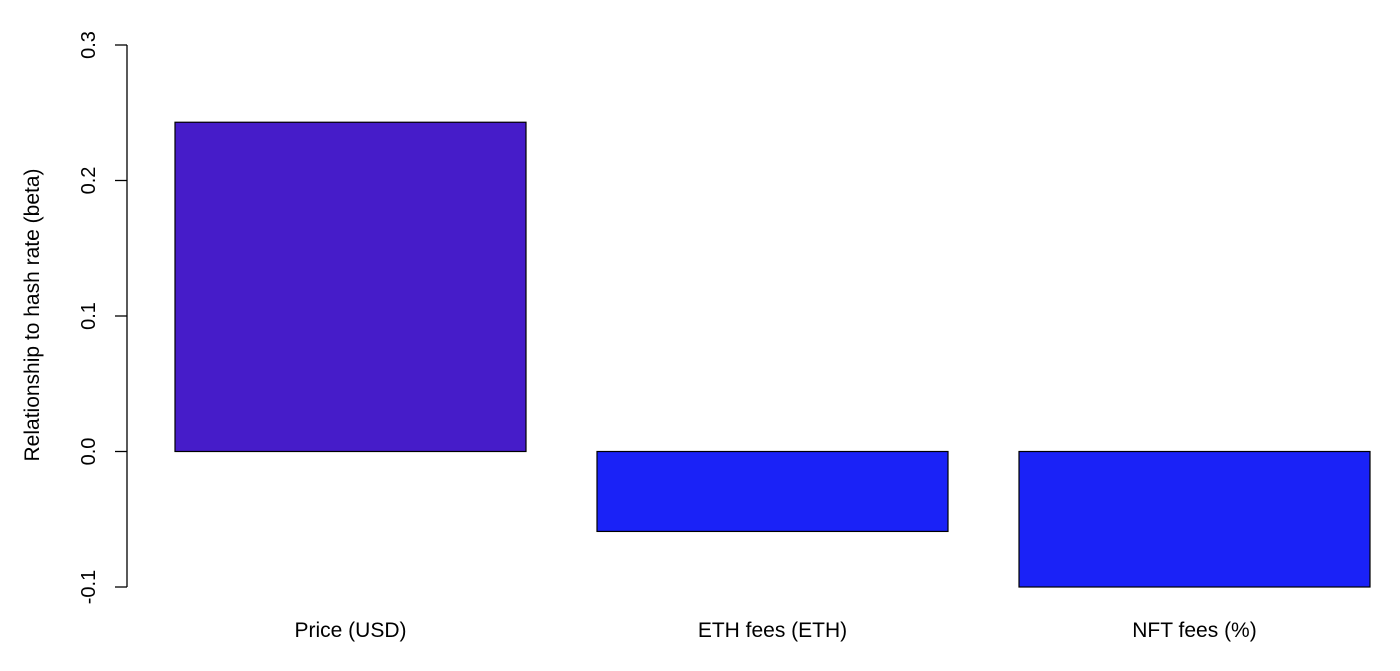 Image resolution: width=1400 pixels, height=671 pixels. Describe the element at coordinates (89, 45) in the screenshot. I see `y-tick-label: 0.3` at that location.